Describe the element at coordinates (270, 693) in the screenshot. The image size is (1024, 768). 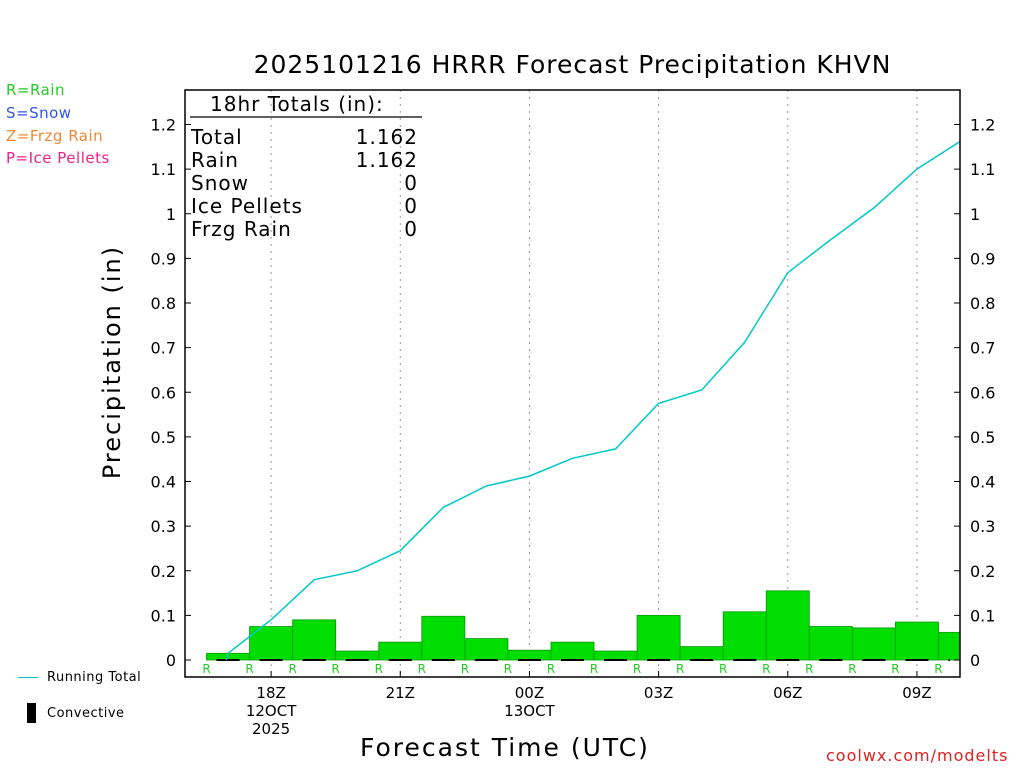
I see `x-tick-label: 18Z` at that location.